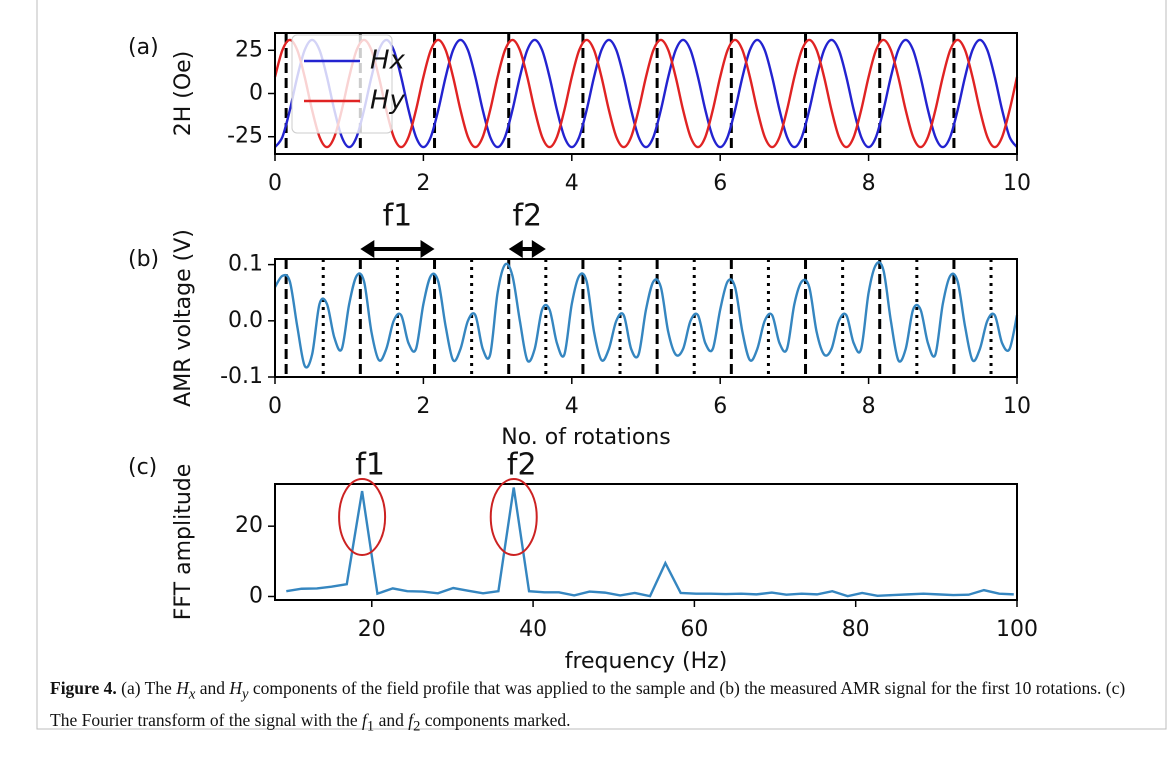 The image size is (1168, 769). What do you see at coordinates (245, 320) in the screenshot?
I see `y-tick-label: 0.0` at bounding box center [245, 320].